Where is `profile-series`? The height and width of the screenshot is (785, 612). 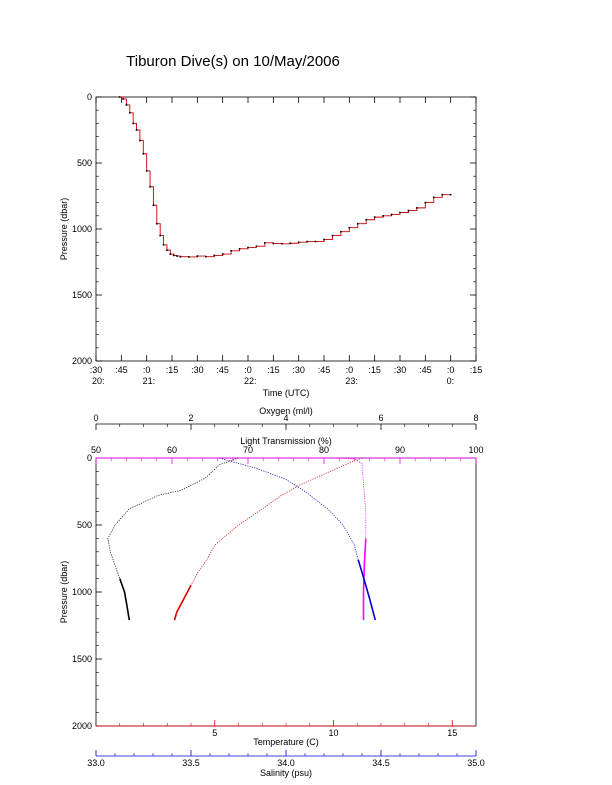
profile-series is located at coordinates (236, 539).